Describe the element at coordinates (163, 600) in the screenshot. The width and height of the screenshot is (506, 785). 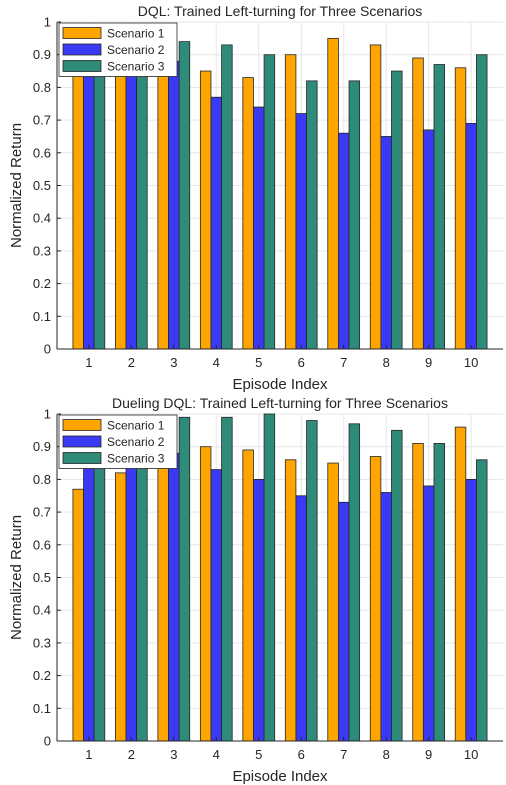
I see `chart-2-bar-s1-ep3` at that location.